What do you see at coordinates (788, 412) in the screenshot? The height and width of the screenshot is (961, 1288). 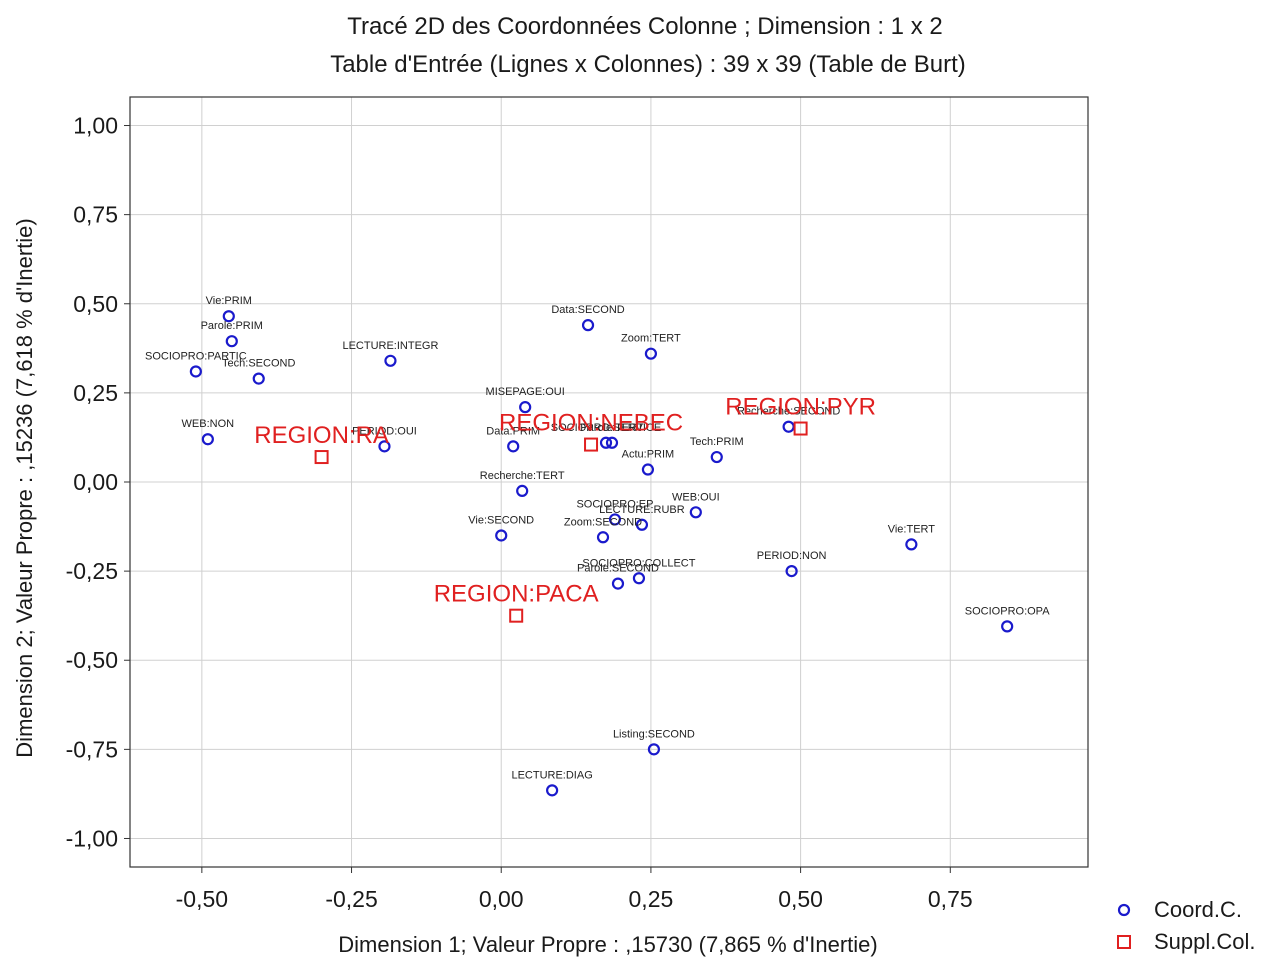 I see `point-label: Recherche:SECOND` at bounding box center [788, 412].